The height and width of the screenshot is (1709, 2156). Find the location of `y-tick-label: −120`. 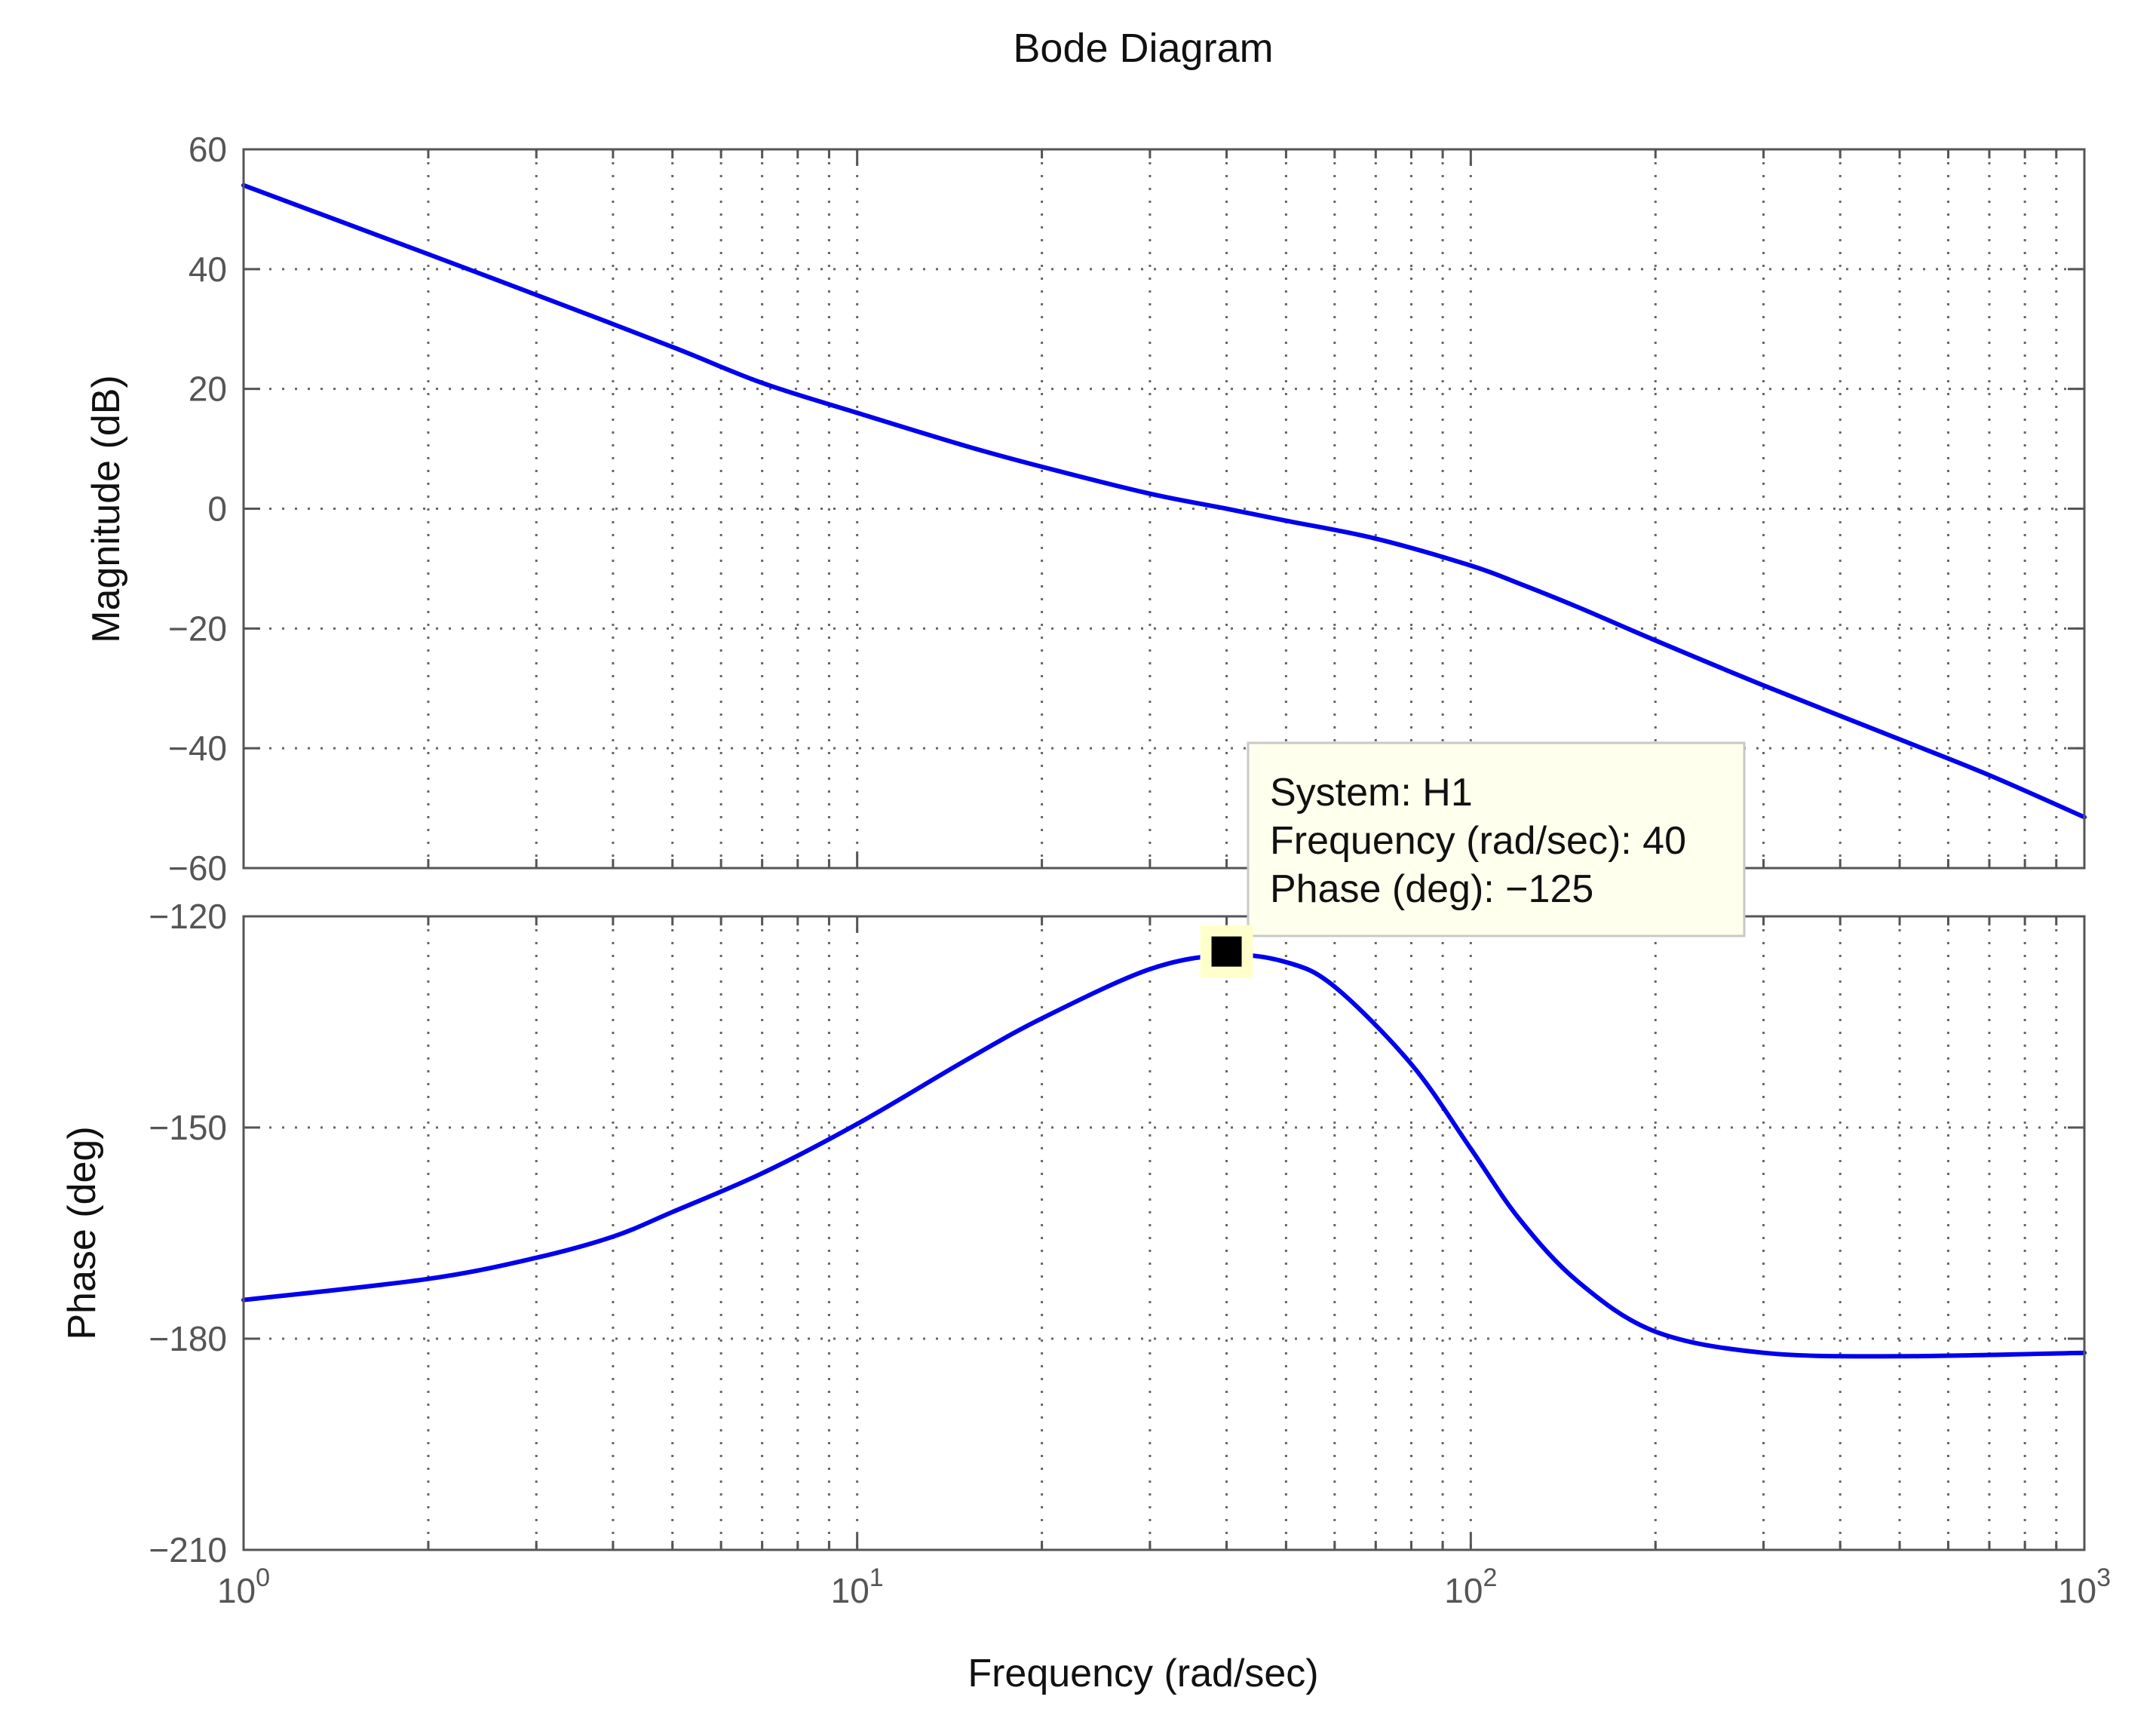

y-tick-label: −120 is located at coordinates (188, 916).